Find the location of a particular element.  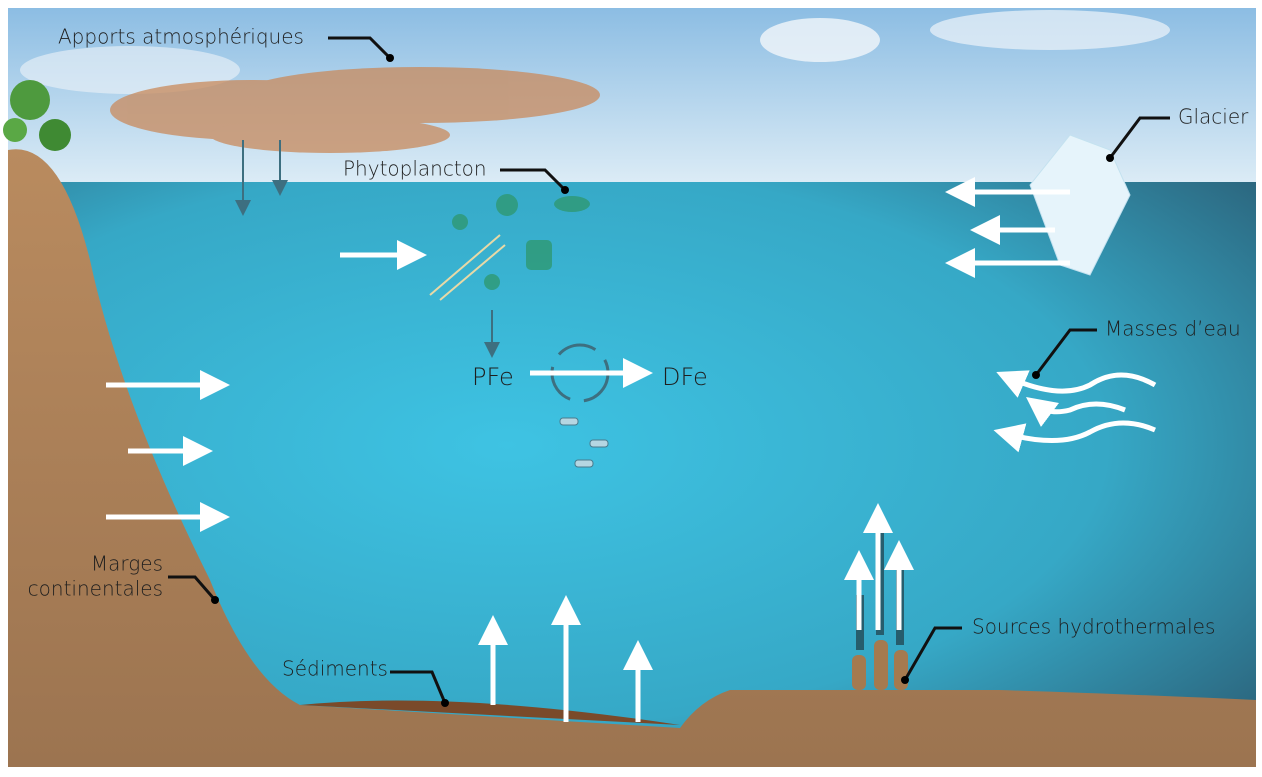

label-margins: continentales is located at coordinates (95, 589).